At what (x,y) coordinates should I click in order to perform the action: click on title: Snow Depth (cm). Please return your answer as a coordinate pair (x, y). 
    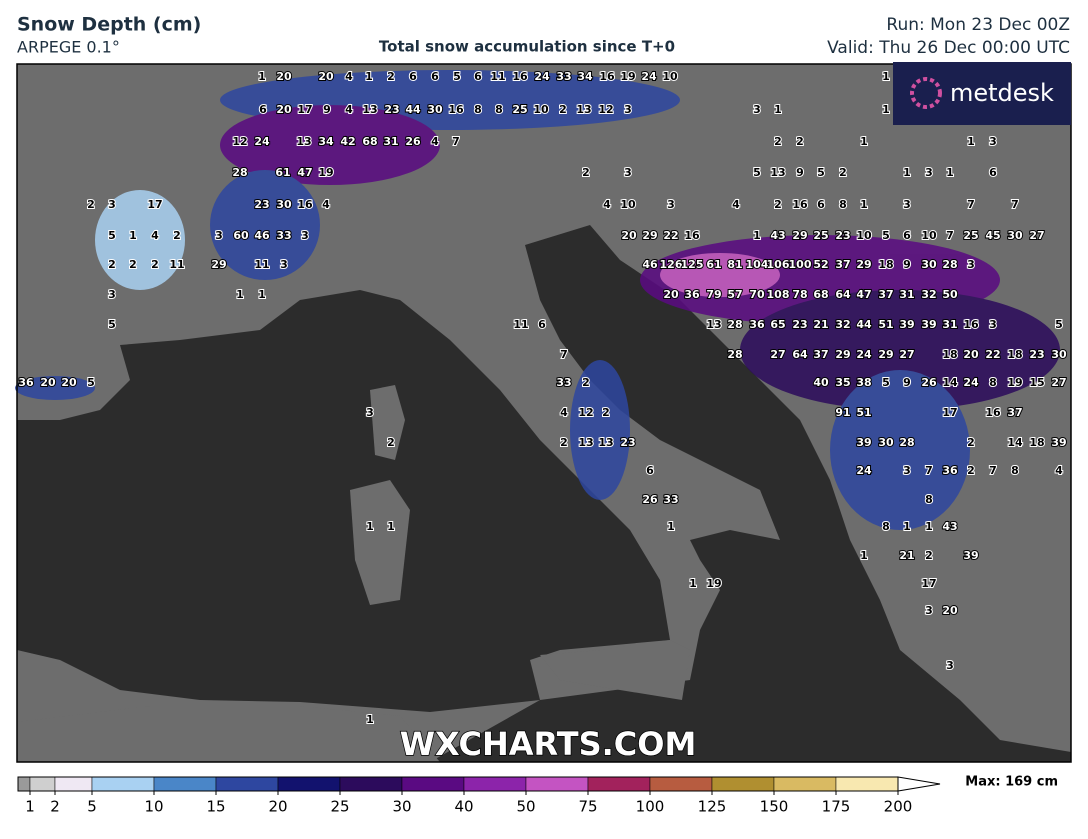
    Looking at the image, I should click on (109, 25).